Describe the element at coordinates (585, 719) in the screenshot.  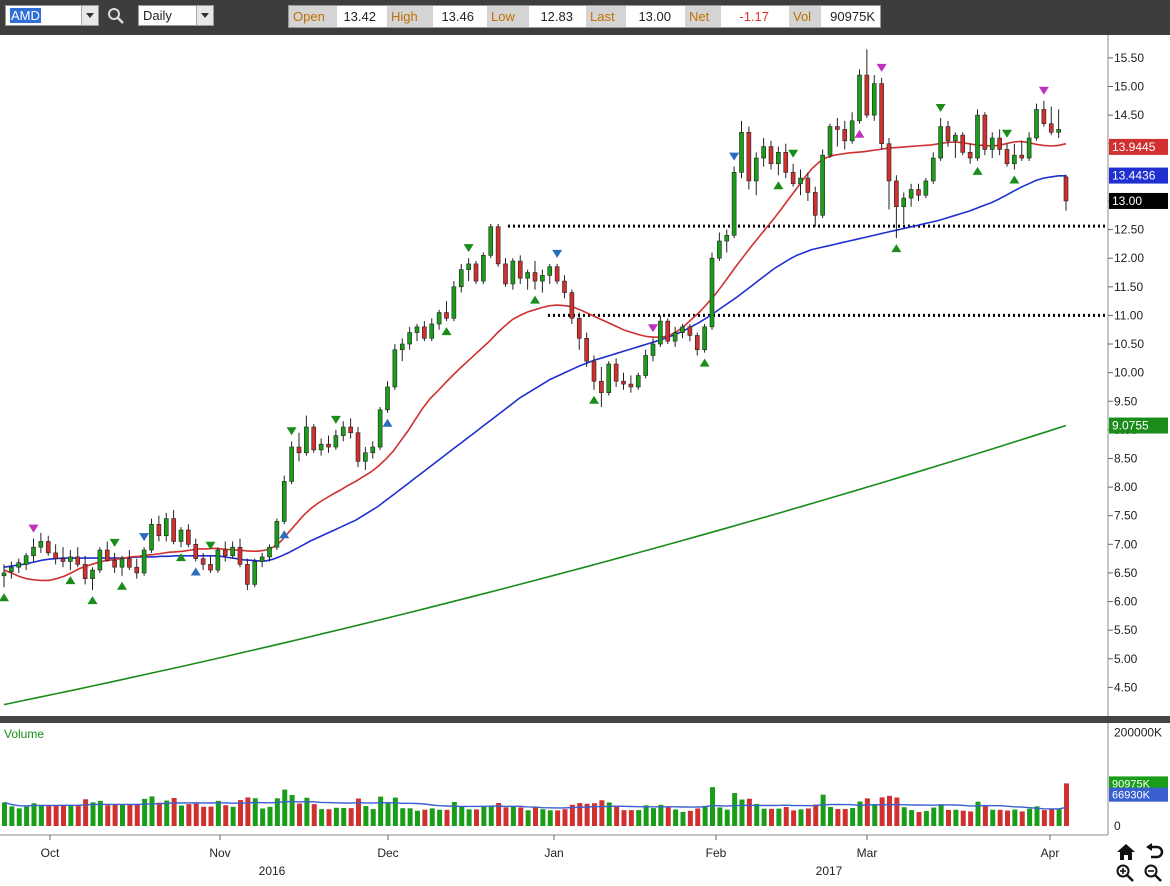
I see `pane-divider` at that location.